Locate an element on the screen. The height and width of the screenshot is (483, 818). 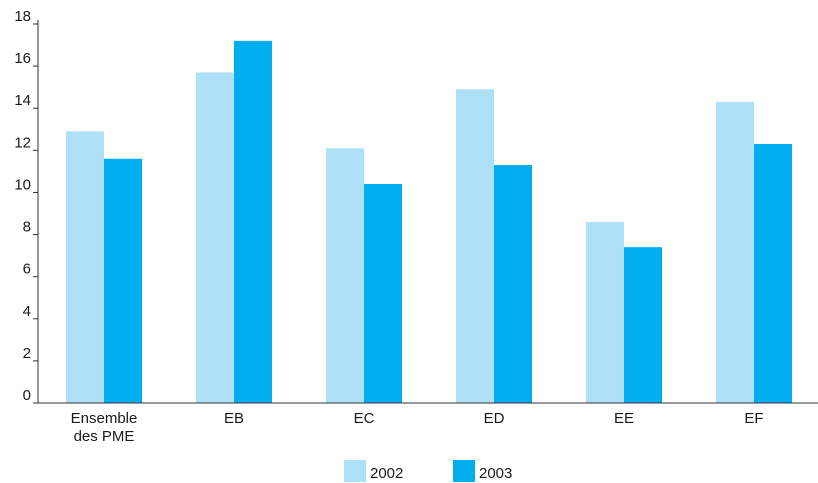
y-tick-label: 10 is located at coordinates (22, 184).